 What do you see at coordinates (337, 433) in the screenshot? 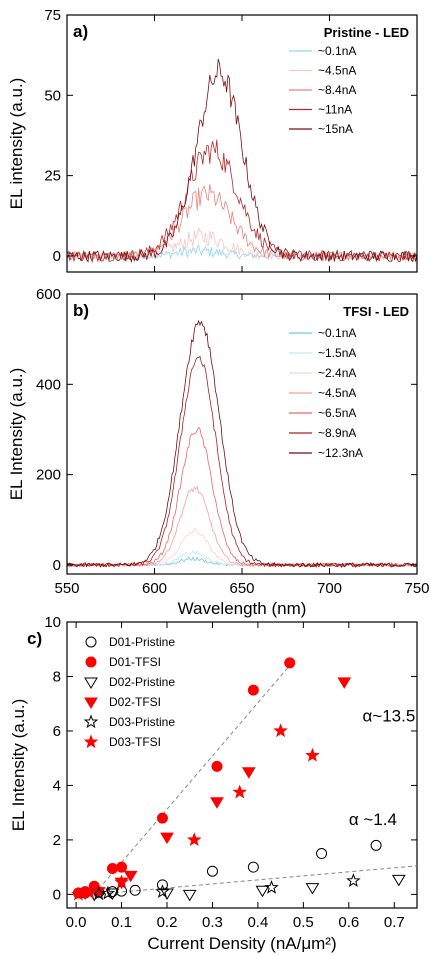
I see `legend-label: ~8.9nA` at bounding box center [337, 433].